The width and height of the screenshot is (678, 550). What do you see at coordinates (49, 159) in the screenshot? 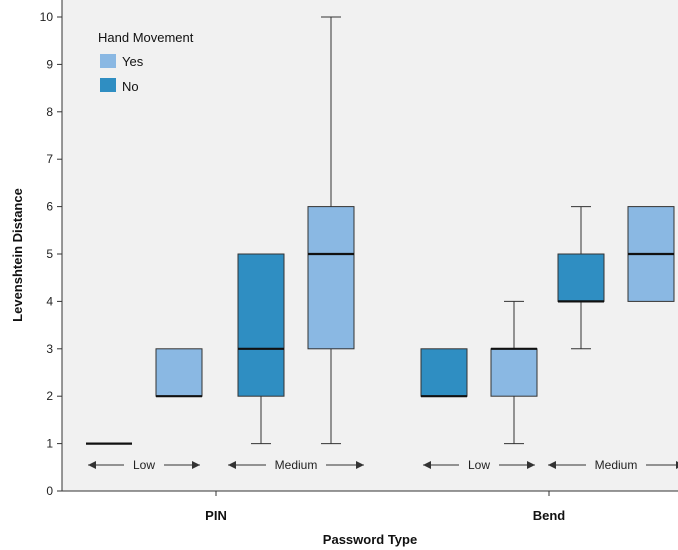
I see `y-tick-label: 7` at bounding box center [49, 159].